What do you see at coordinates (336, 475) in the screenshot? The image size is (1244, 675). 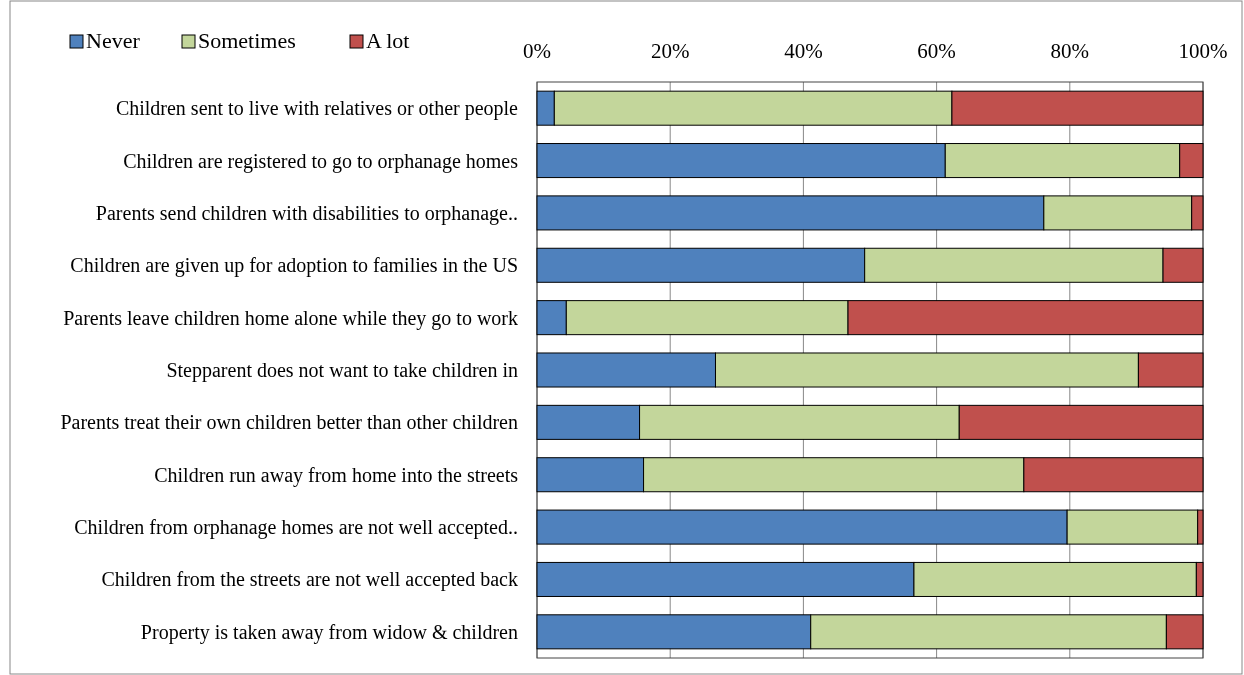 I see `y-tick-label: Children run away from home into the streets` at bounding box center [336, 475].